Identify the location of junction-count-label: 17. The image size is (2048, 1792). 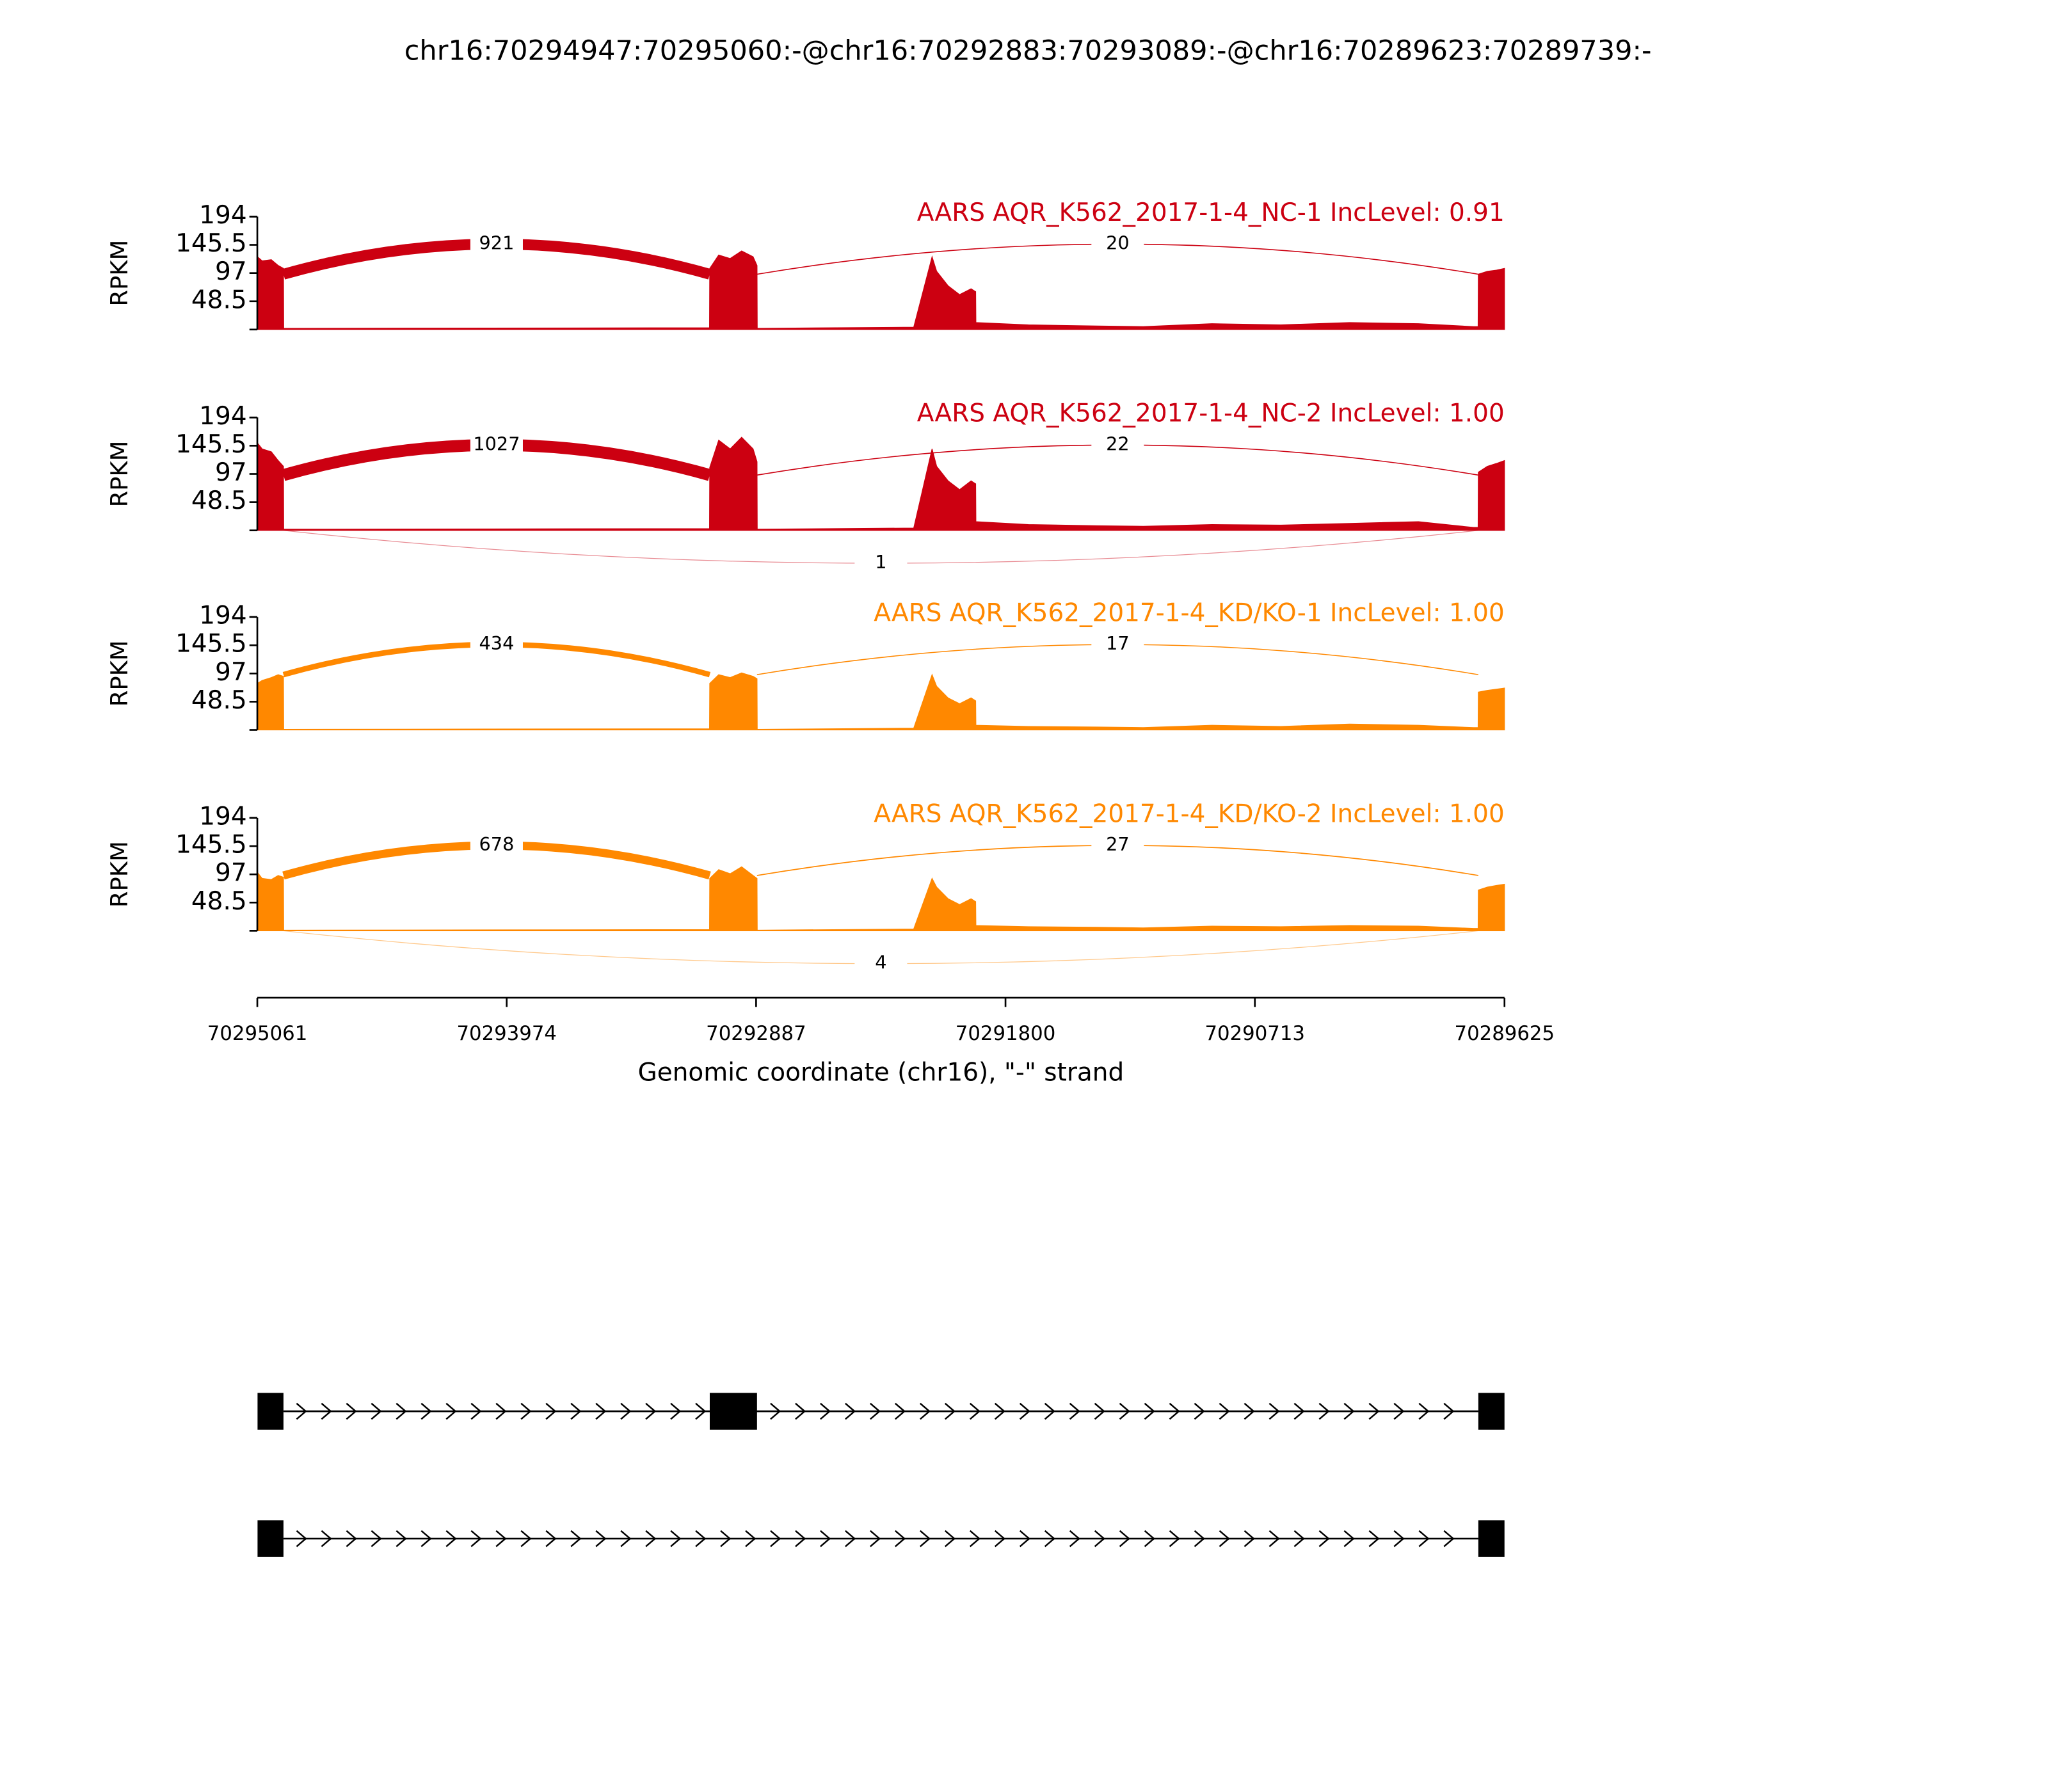
(1118, 643).